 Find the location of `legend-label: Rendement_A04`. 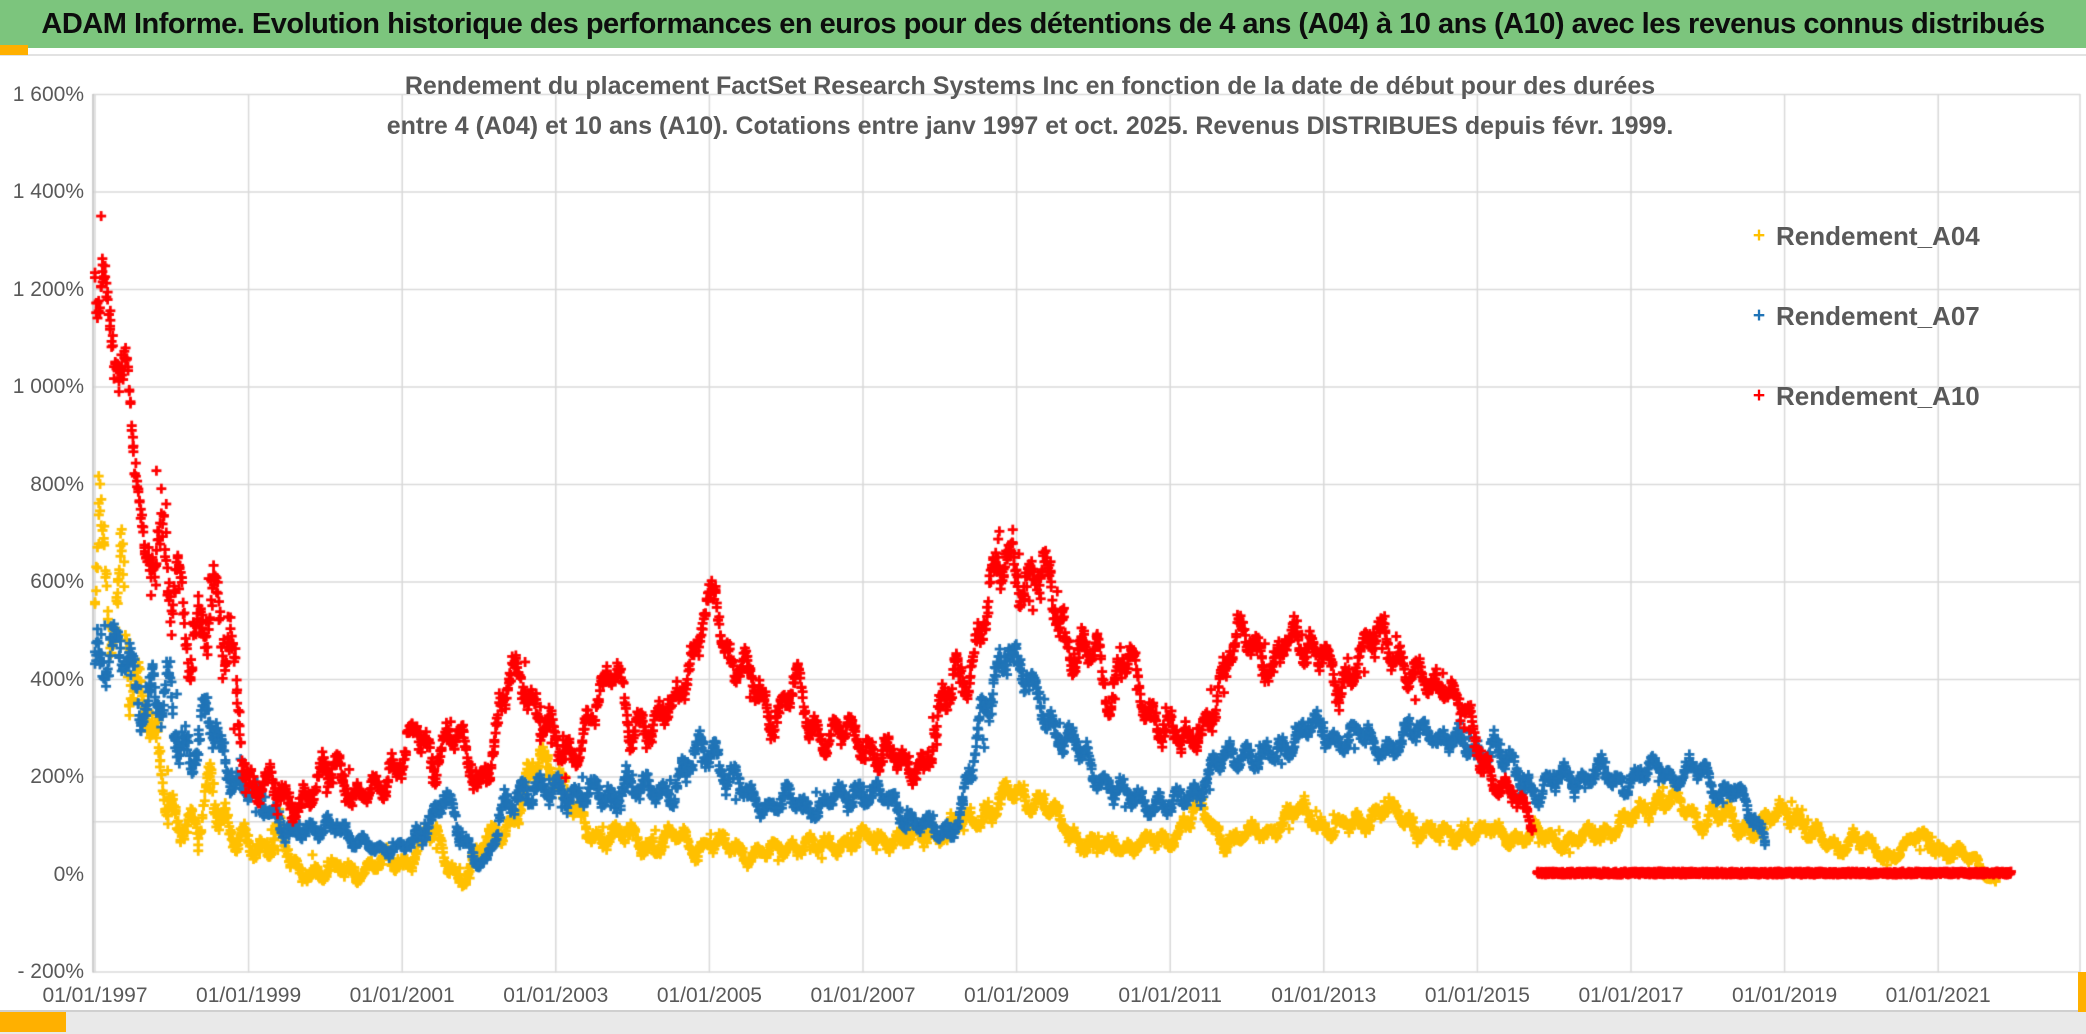

legend-label: Rendement_A04 is located at coordinates (1878, 235).